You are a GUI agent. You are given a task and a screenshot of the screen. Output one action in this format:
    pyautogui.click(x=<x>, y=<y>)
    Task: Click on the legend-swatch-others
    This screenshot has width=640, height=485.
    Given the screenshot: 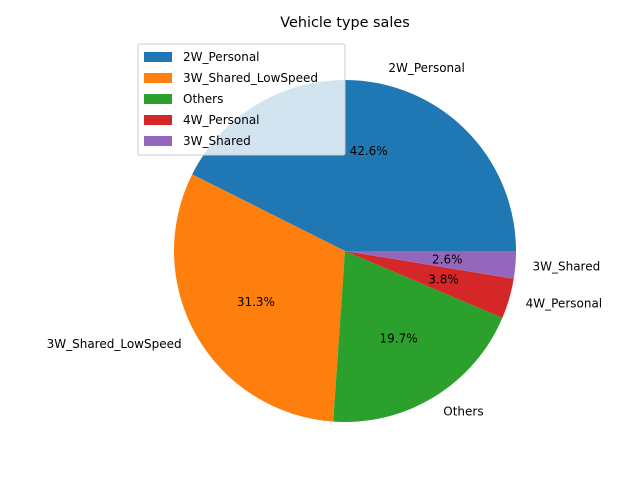 What is the action you would take?
    pyautogui.click(x=158, y=99)
    